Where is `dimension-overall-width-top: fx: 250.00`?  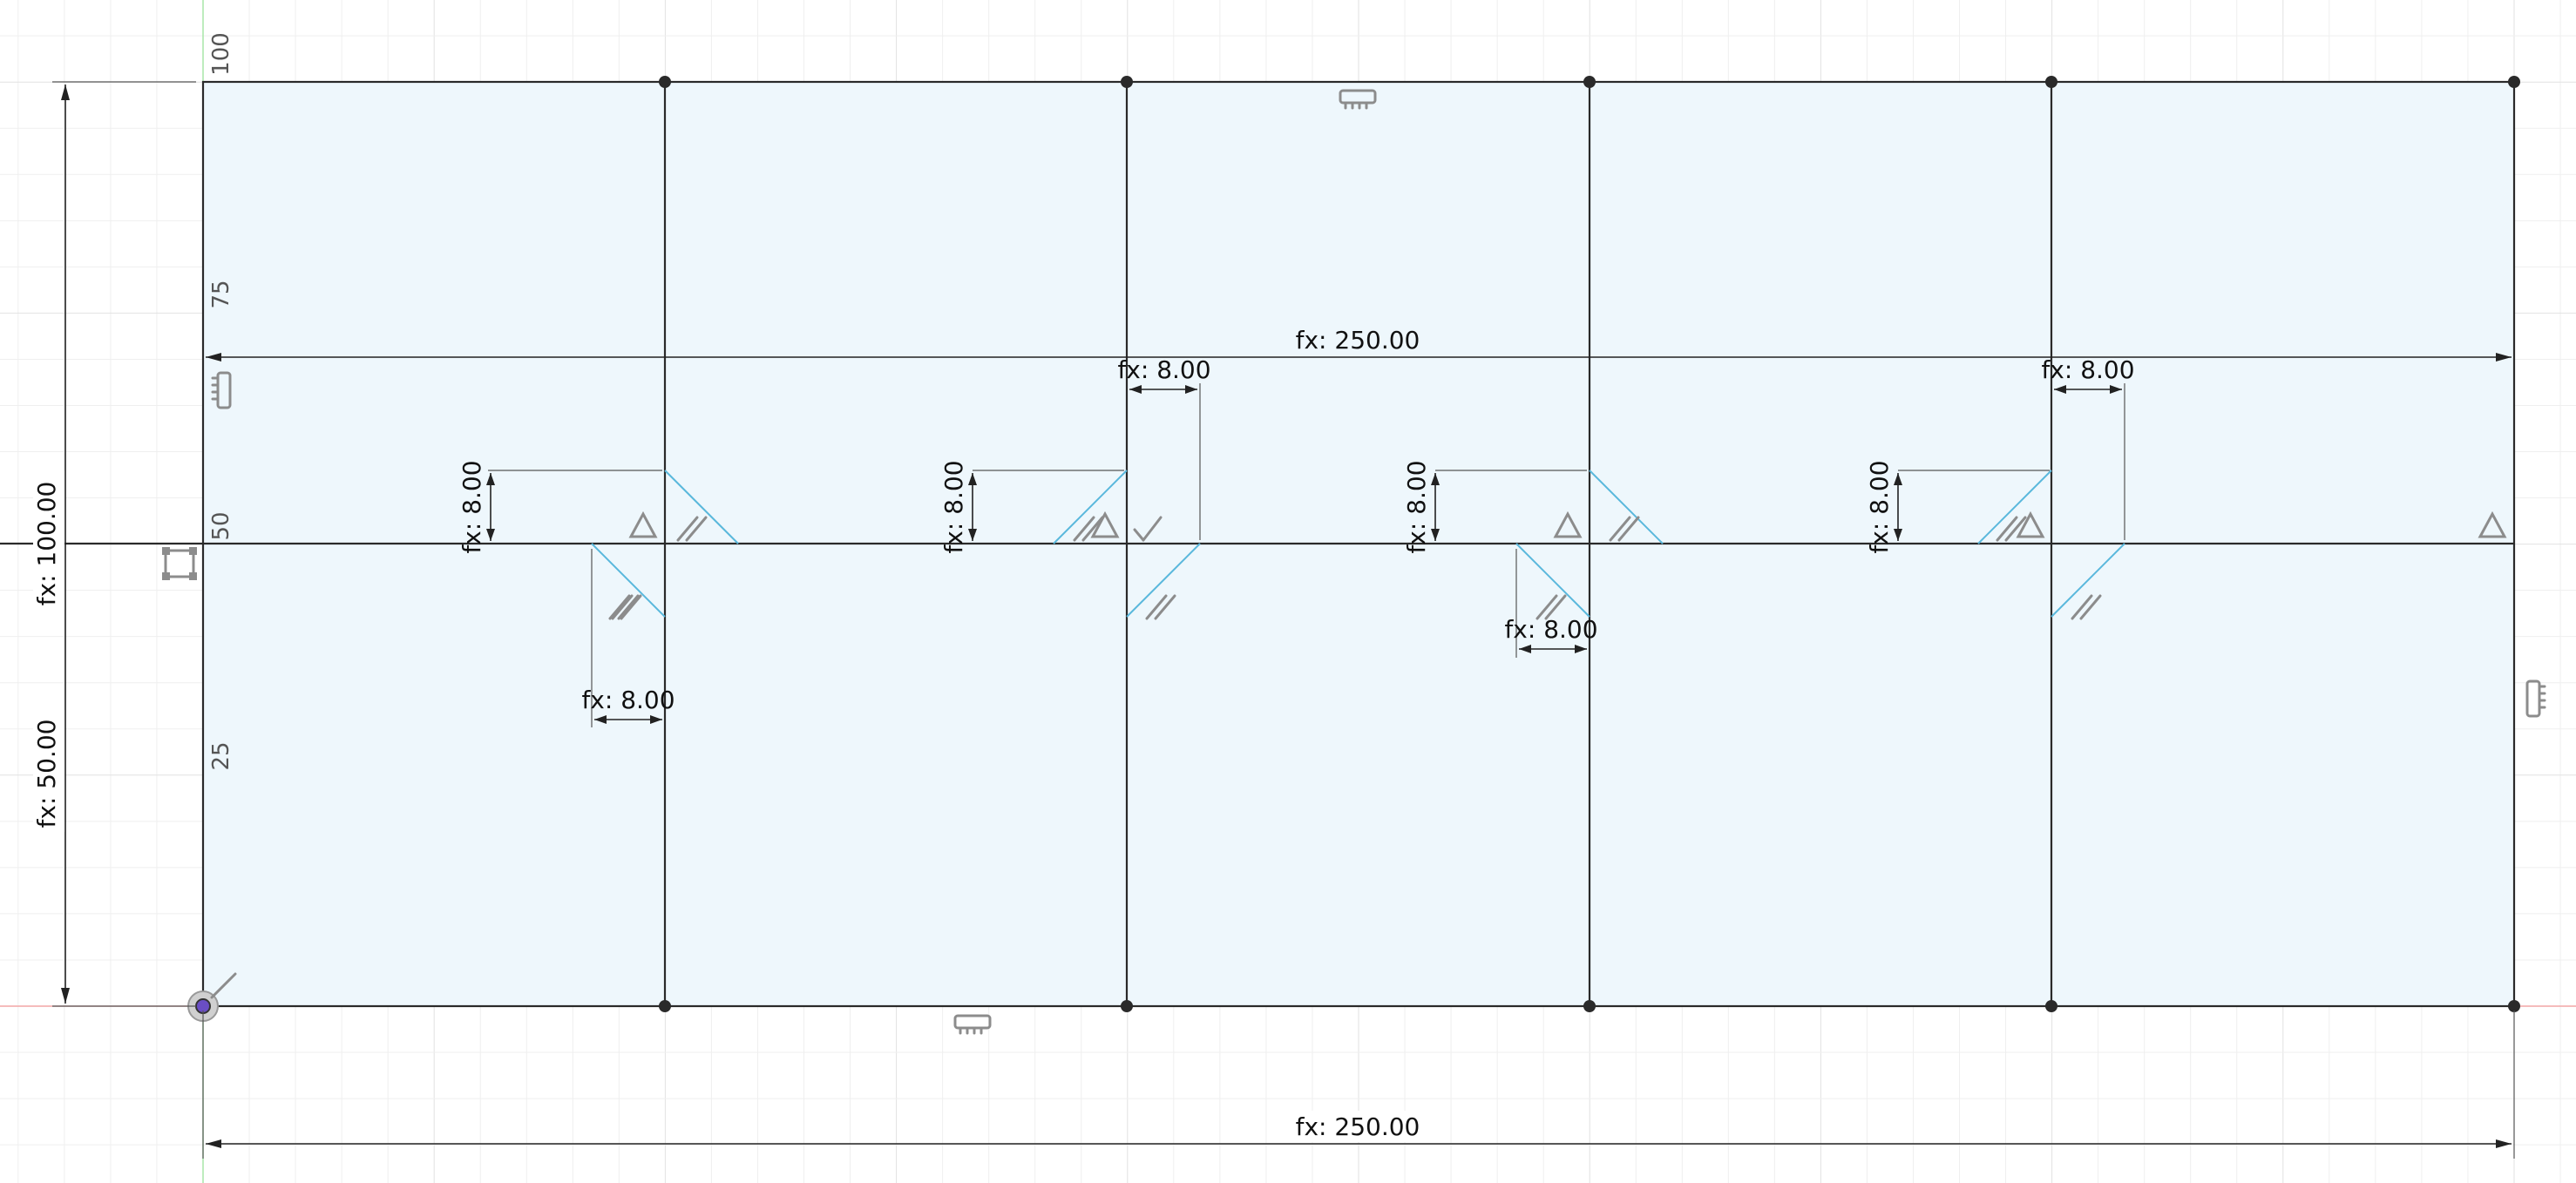
dimension-overall-width-top: fx: 250.00 is located at coordinates (1359, 343).